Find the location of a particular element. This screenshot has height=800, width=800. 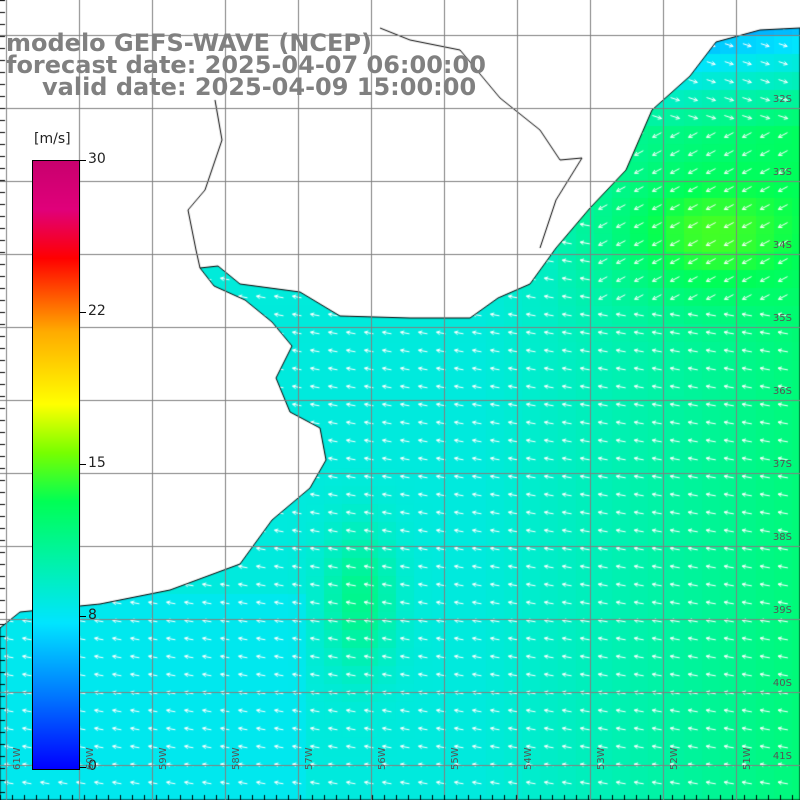

lat-label: 37S is located at coordinates (782, 464).